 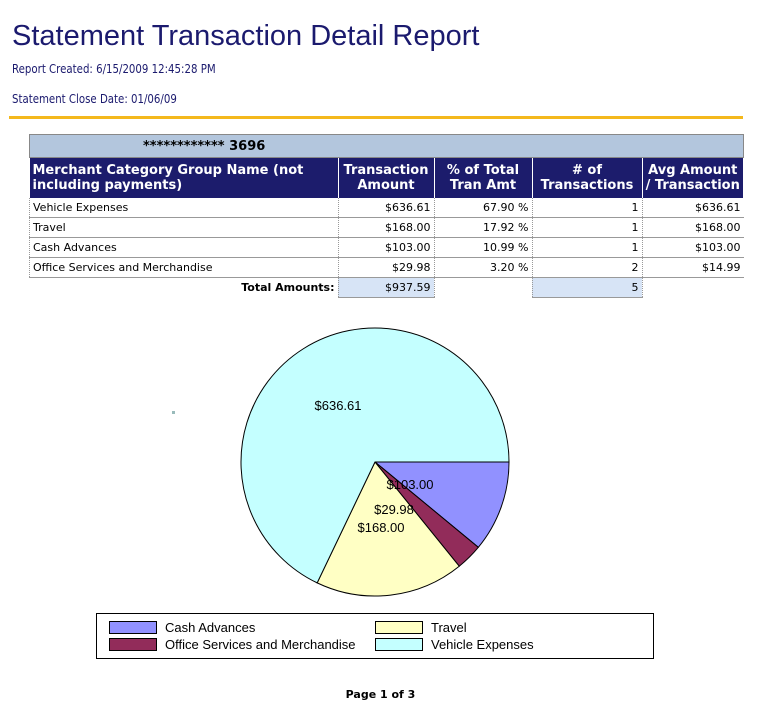 I want to click on row-amount: $168.00, so click(x=385, y=227).